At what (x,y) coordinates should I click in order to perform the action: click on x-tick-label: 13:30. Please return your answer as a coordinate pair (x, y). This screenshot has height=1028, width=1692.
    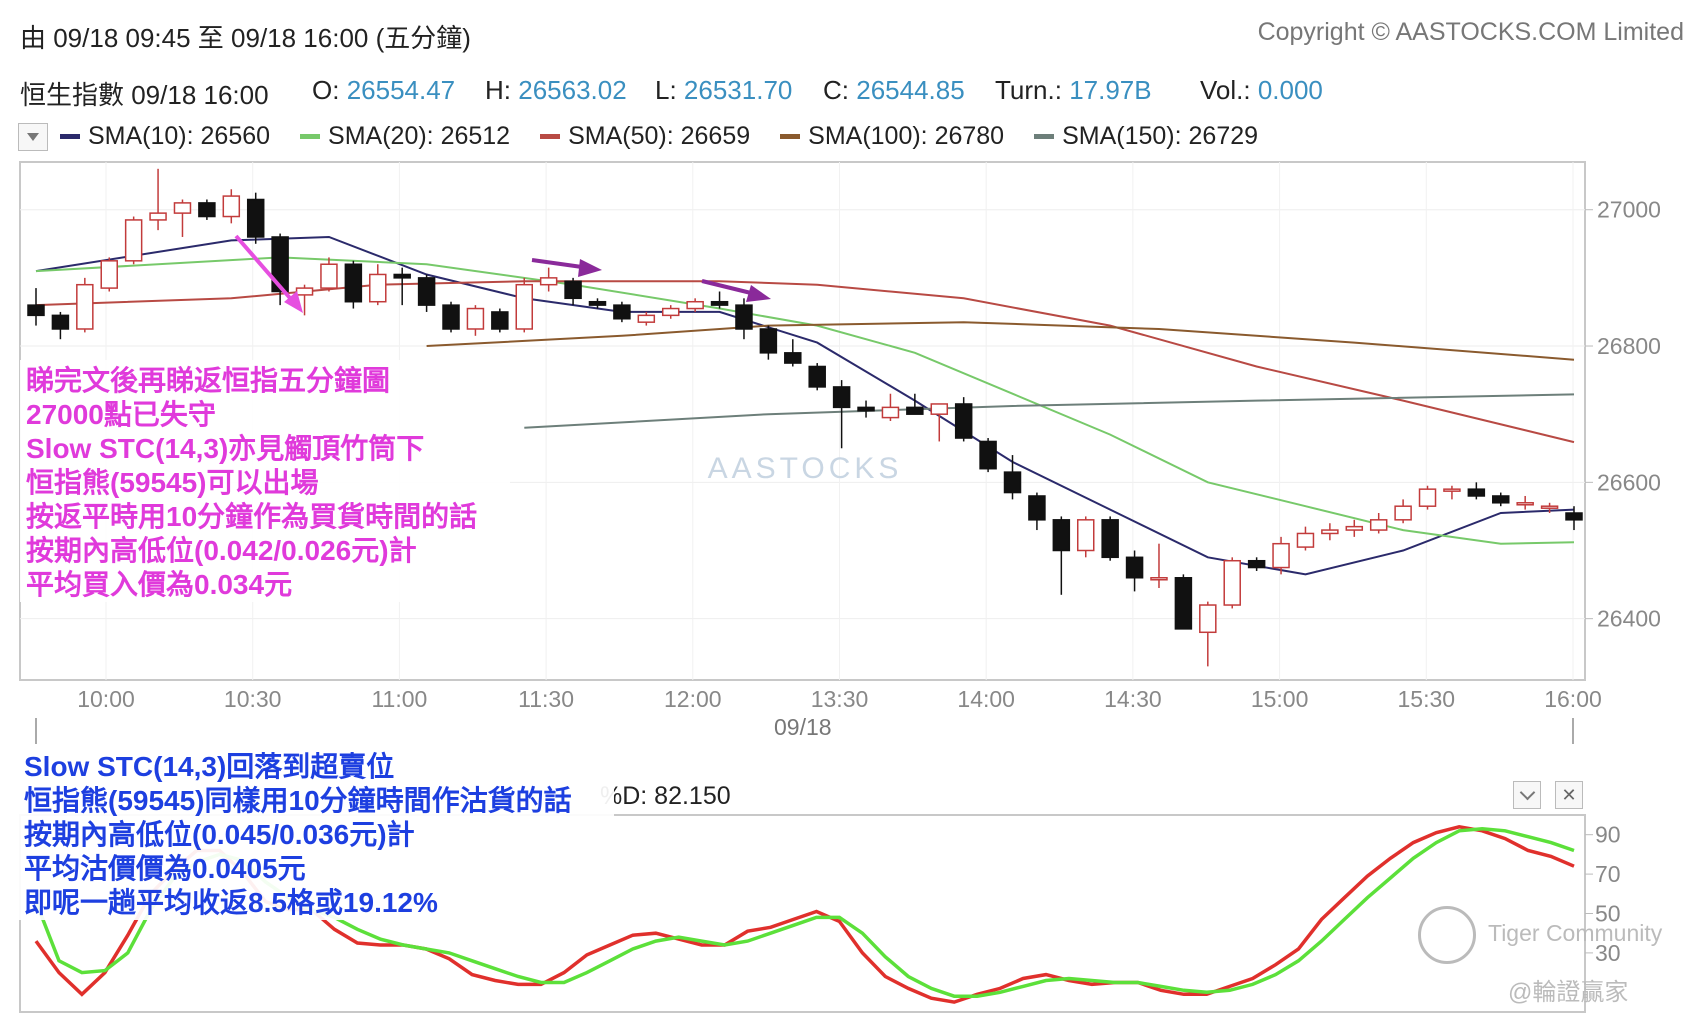
    Looking at the image, I should click on (840, 699).